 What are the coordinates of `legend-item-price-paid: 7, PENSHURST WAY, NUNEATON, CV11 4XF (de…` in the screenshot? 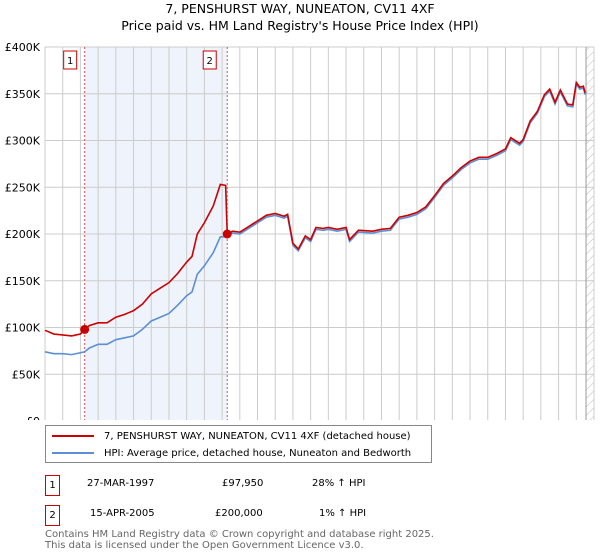 It's located at (231, 436).